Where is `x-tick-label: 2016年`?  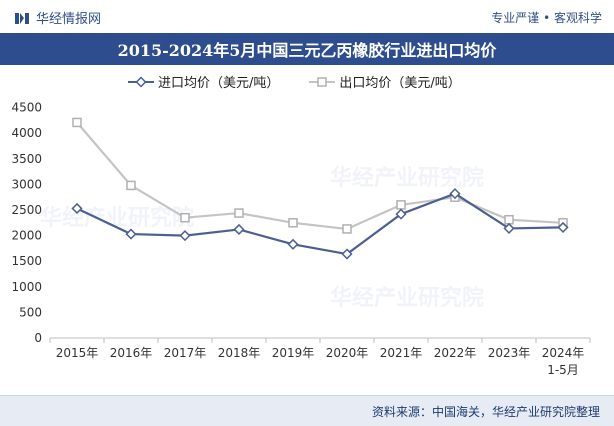 x-tick-label: 2016年 is located at coordinates (131, 353).